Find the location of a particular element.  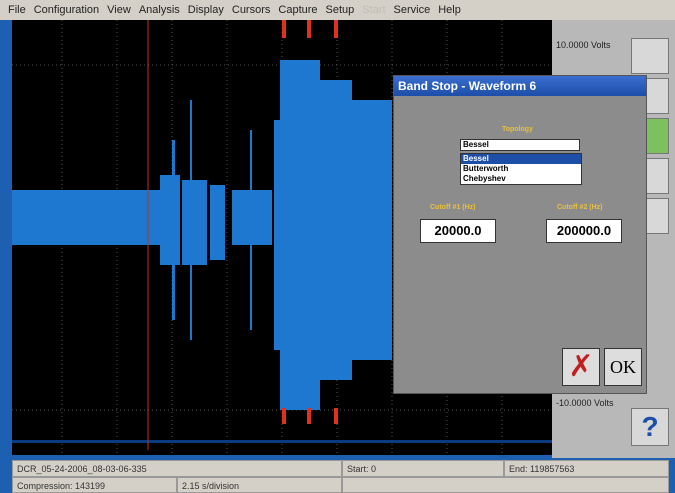

help-button: ? is located at coordinates (650, 427).